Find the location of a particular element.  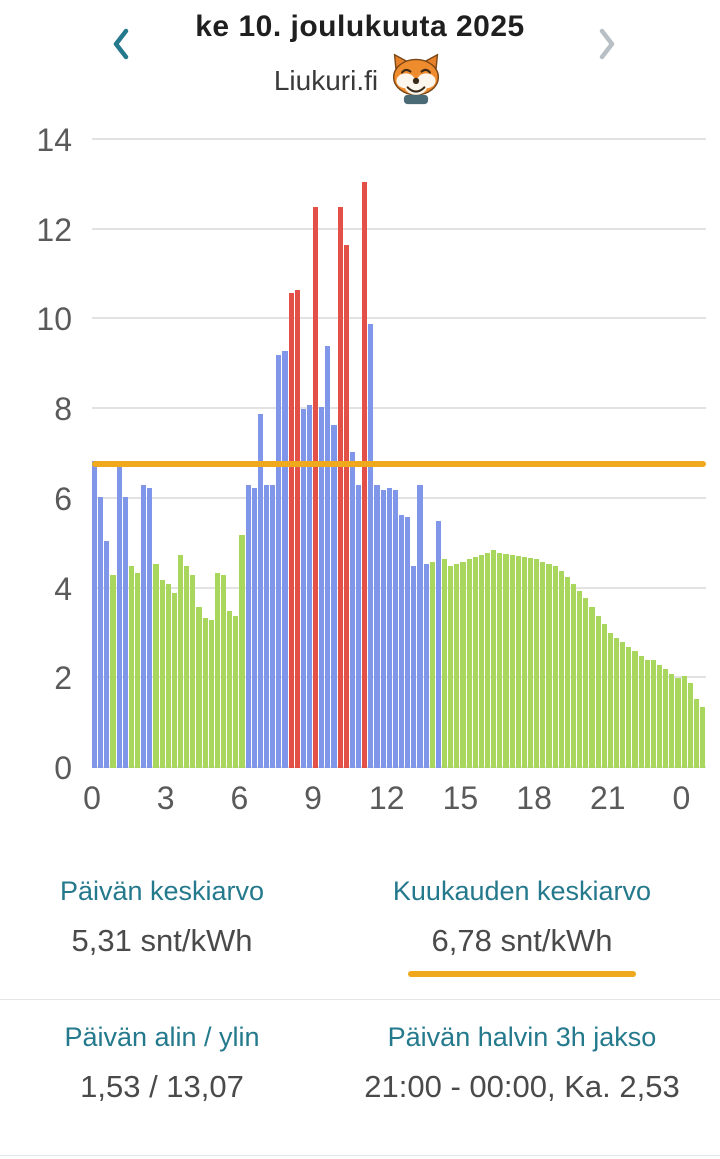

brand-link: Liukuri.fi is located at coordinates (326, 80).